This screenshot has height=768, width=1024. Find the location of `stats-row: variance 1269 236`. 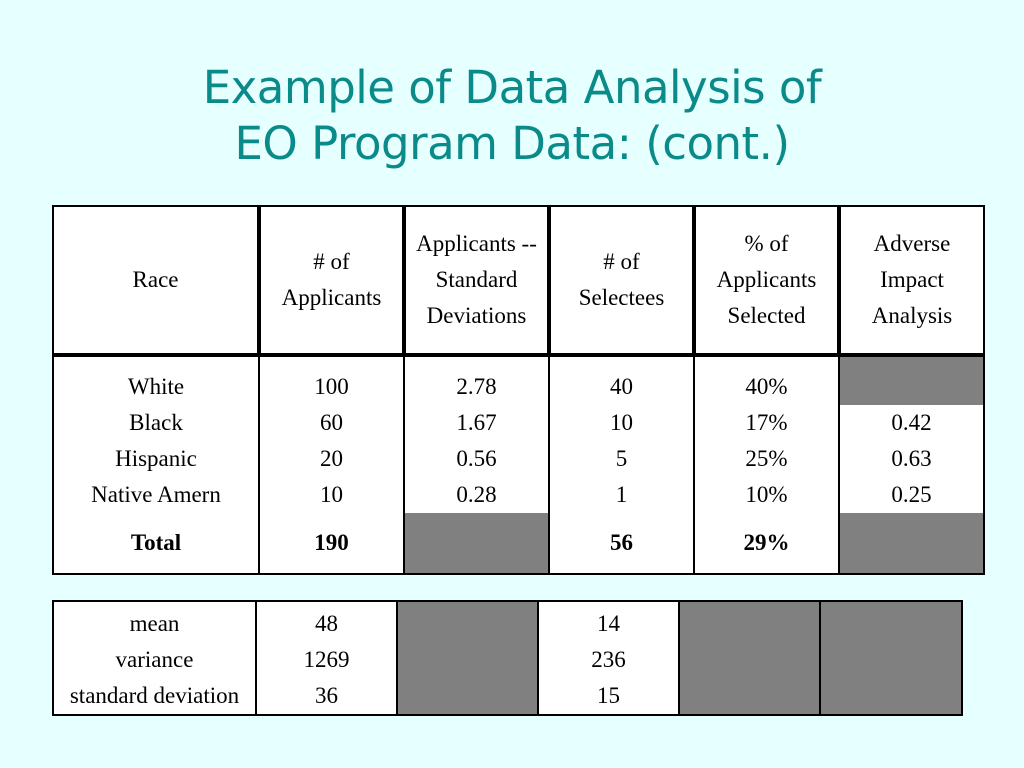

stats-row: variance 1269 236 is located at coordinates (507, 660).